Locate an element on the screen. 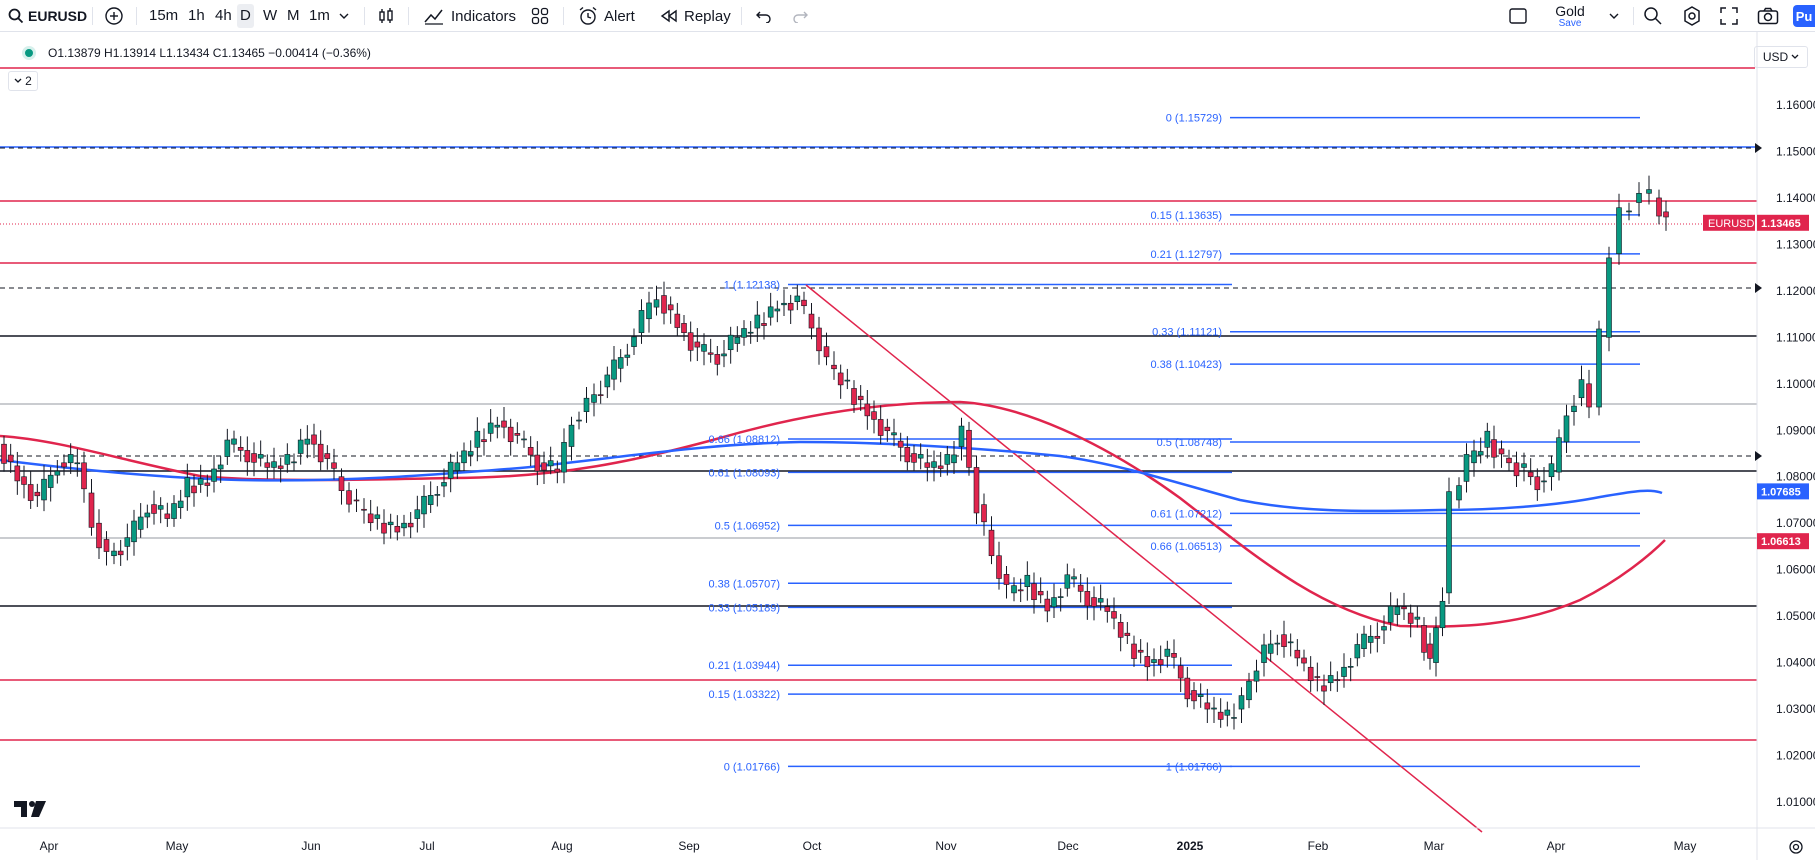 This screenshot has width=1815, height=860. time-tick: Oct is located at coordinates (812, 846).